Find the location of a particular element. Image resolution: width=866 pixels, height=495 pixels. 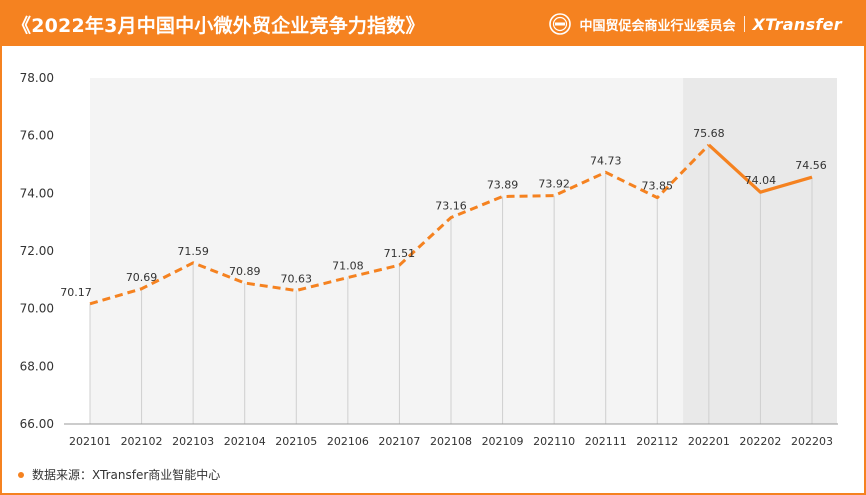

y-tick-label: 72.00 is located at coordinates (37, 251).